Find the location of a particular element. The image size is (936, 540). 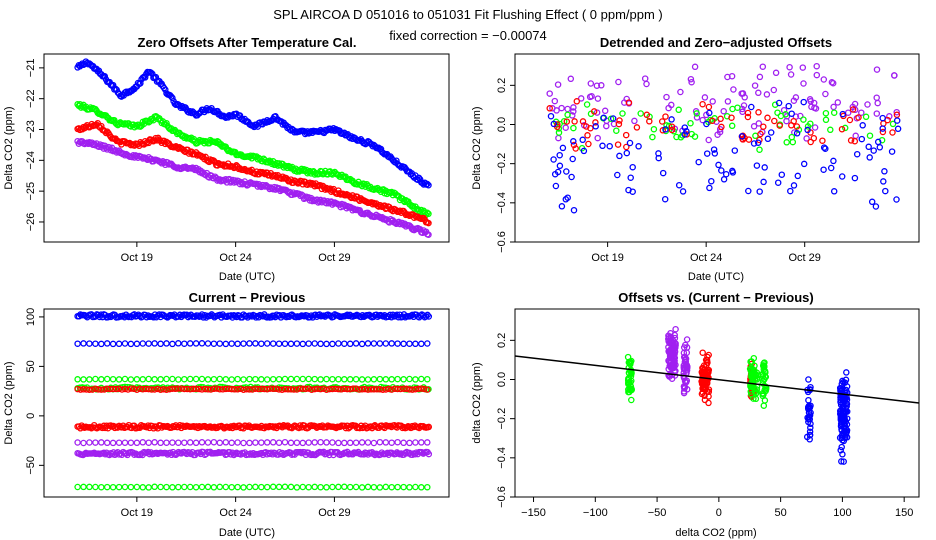

fit-line is located at coordinates (717, 379).